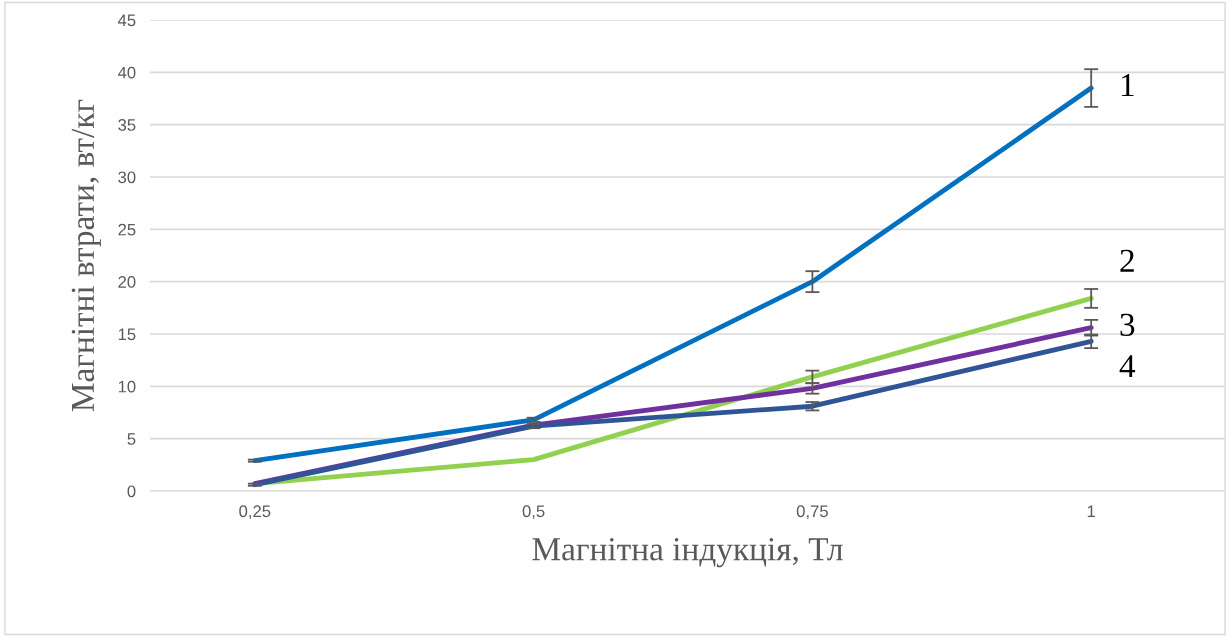 The height and width of the screenshot is (637, 1230). I want to click on y-tick-label: 0, so click(131, 491).